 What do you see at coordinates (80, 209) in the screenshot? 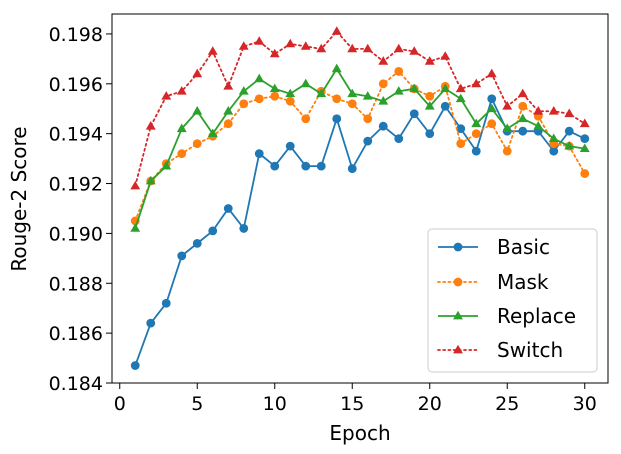
I see `y-axis-ticks: 0.184 0.186 0.188 0.190 0.192 0.194 0.196 0.198` at bounding box center [80, 209].